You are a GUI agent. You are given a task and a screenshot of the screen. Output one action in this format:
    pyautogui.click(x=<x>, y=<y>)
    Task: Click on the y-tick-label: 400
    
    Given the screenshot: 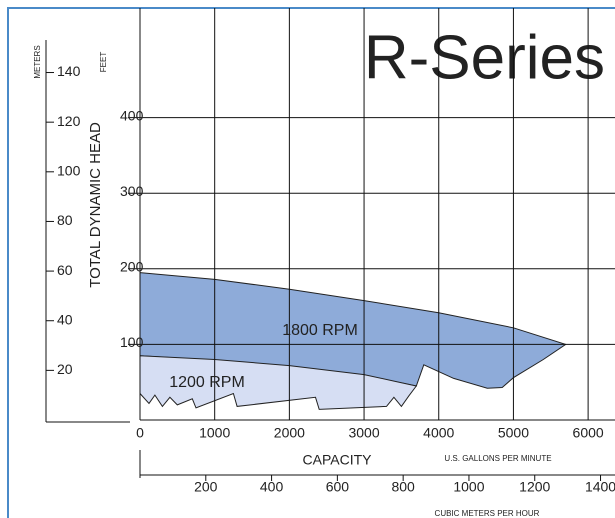 What is the action you would take?
    pyautogui.click(x=132, y=115)
    